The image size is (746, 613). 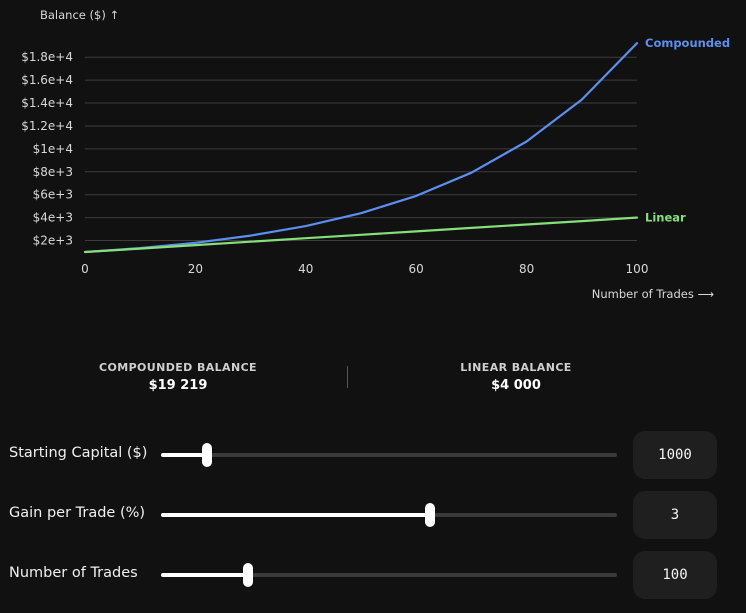 I want to click on gain-per-trade-slider-fill, so click(x=296, y=515).